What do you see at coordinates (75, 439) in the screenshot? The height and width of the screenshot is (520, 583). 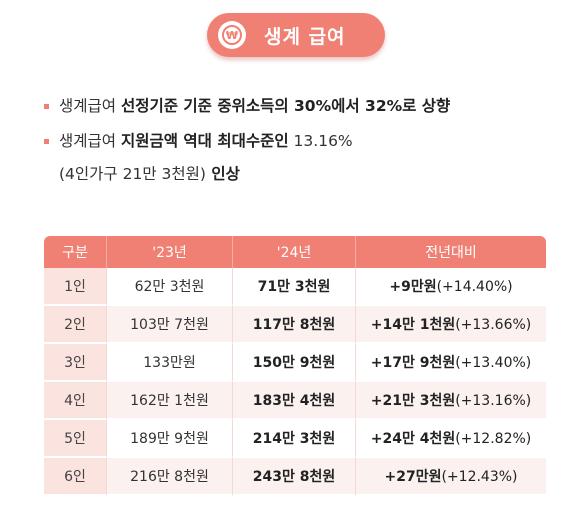 I see `household-size-cell: 5인` at bounding box center [75, 439].